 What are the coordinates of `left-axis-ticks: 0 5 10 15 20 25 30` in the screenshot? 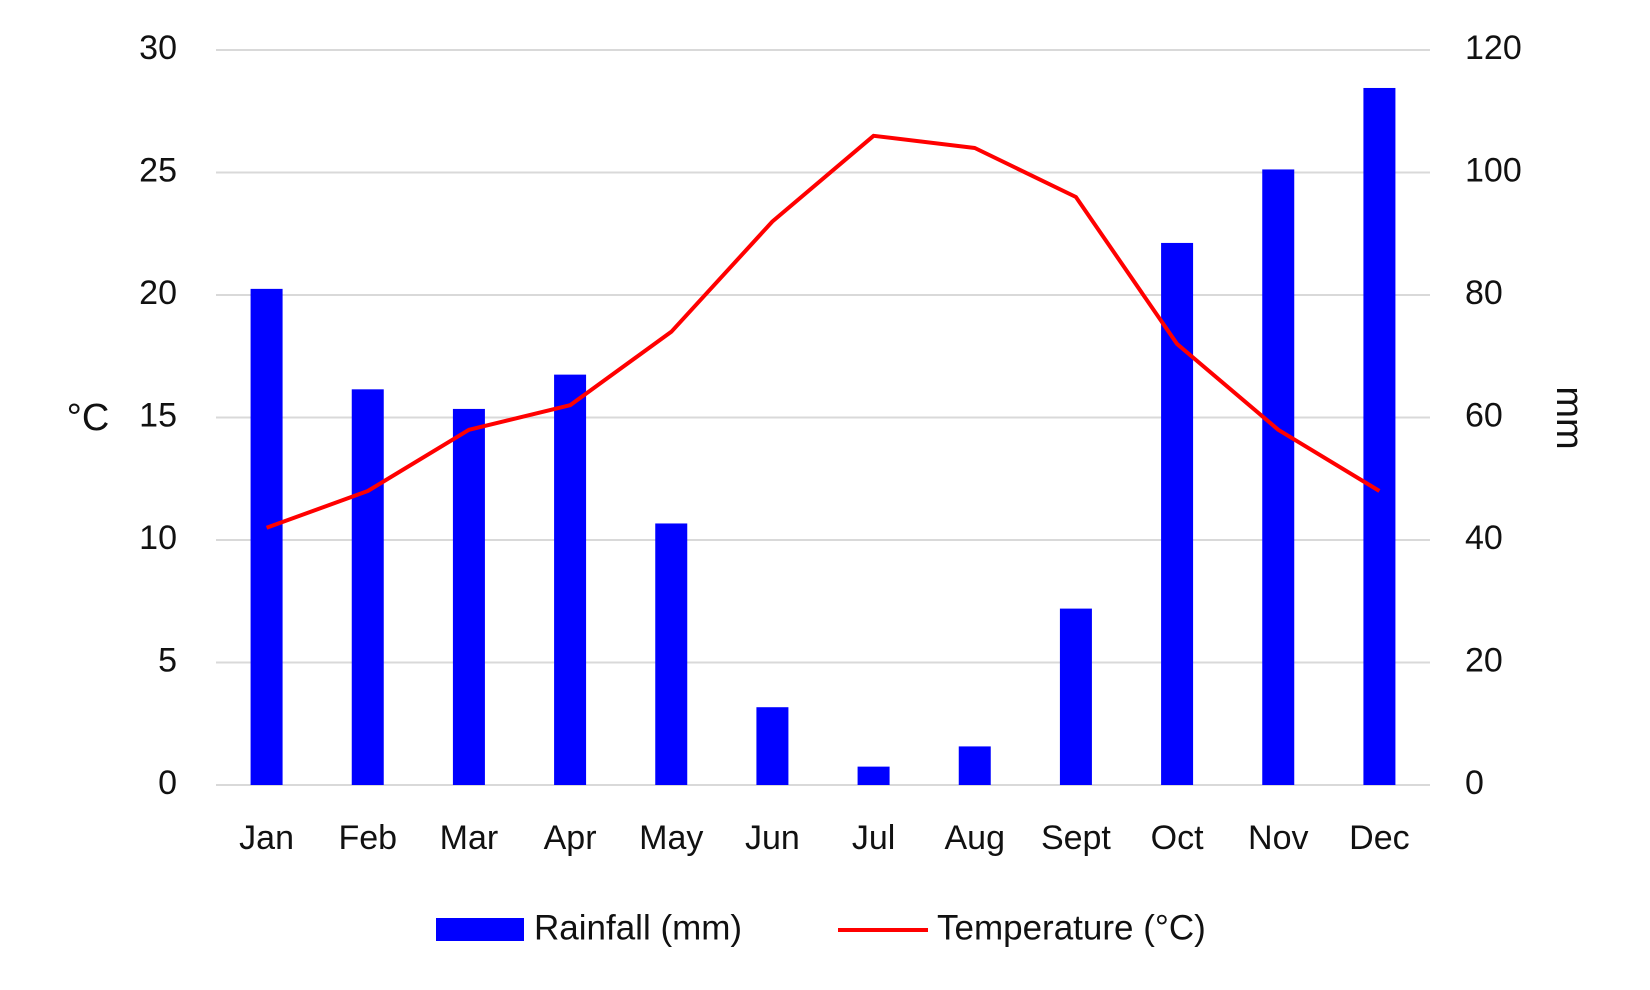 It's located at (158, 415).